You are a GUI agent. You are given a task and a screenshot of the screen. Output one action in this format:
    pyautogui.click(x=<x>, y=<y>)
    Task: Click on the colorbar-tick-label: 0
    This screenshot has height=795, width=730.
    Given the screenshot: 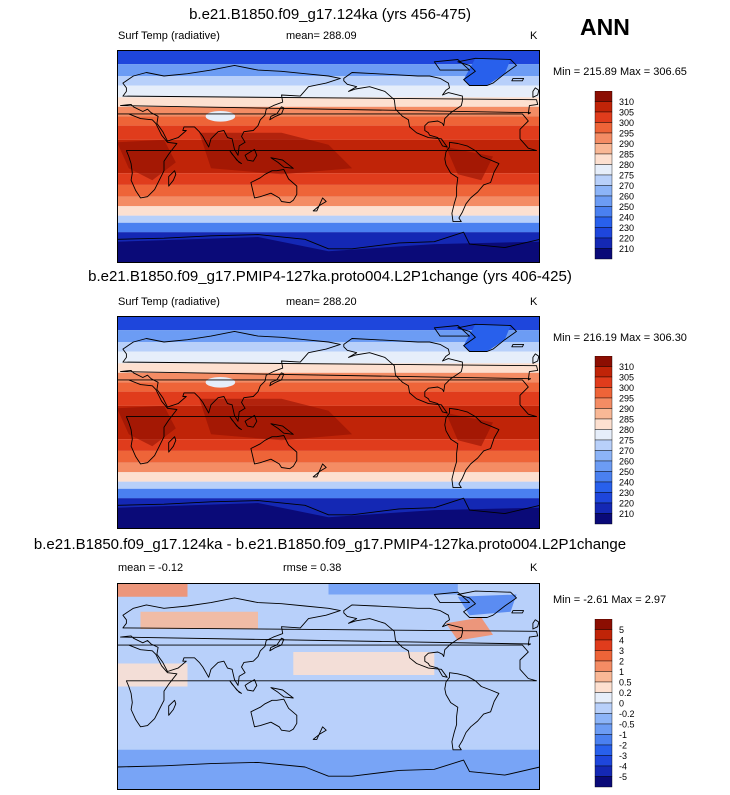 What is the action you would take?
    pyautogui.click(x=621, y=704)
    